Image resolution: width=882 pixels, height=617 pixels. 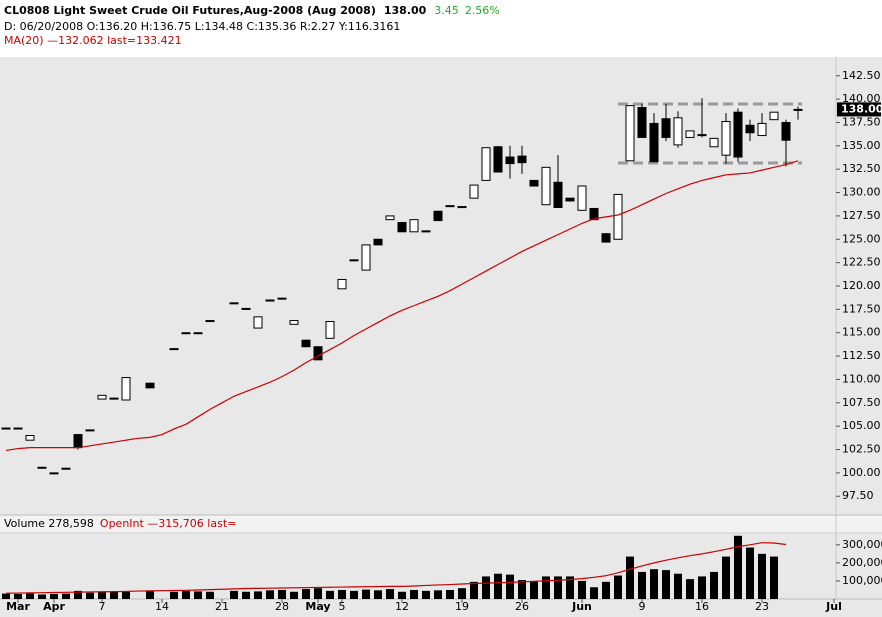 I want to click on header-bg, so click(x=441, y=28).